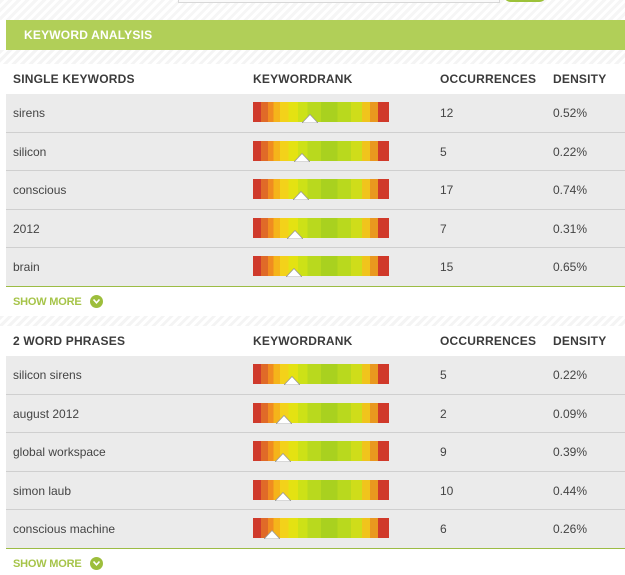  I want to click on table-row: simon laub 10 0.44%, so click(315, 491).